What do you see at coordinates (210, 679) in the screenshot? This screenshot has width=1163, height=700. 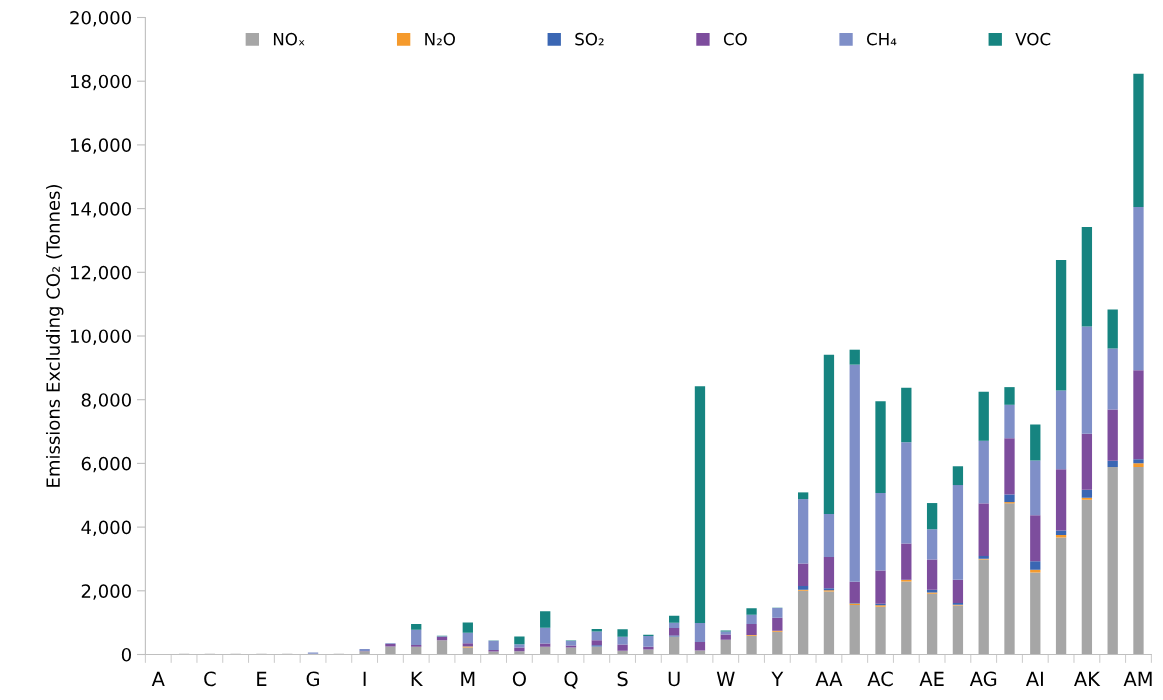 I see `x-tick-label: C` at bounding box center [210, 679].